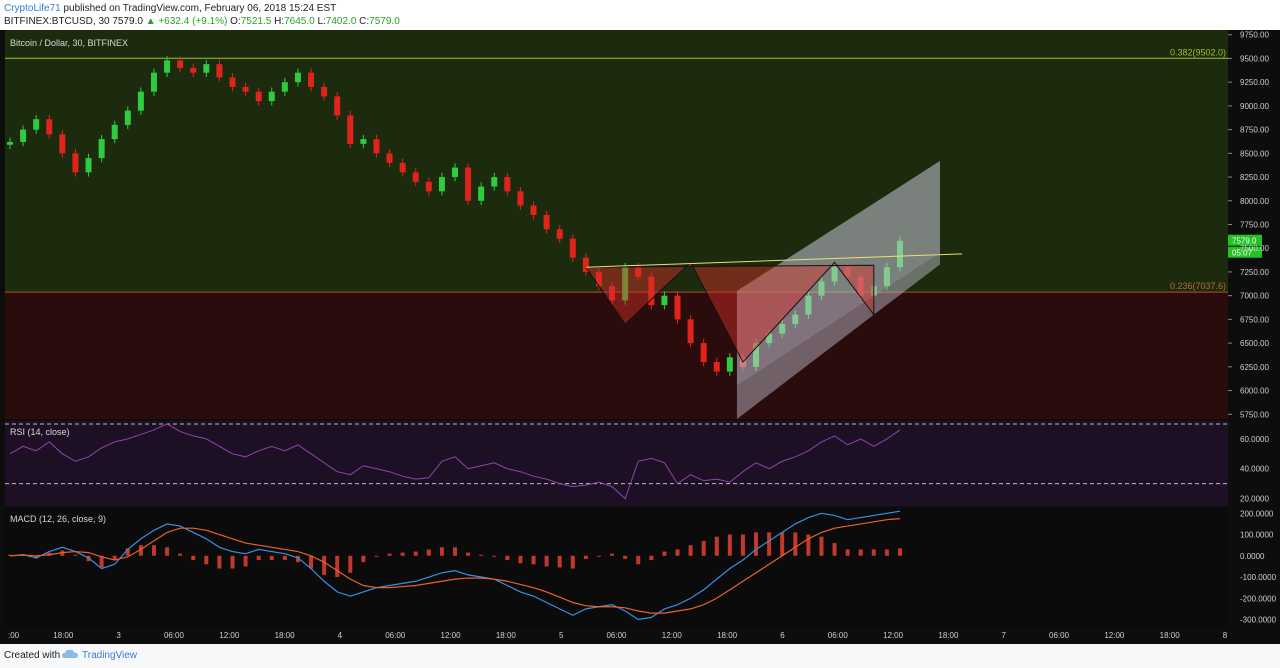 The width and height of the screenshot is (1280, 668). Describe the element at coordinates (1254, 319) in the screenshot. I see `price-tick-label: 6750.00` at that location.